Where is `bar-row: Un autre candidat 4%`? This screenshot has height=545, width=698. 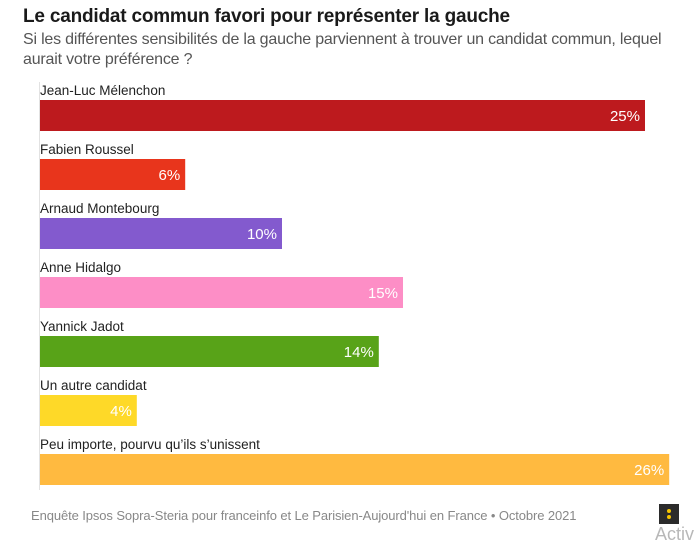
bar-row: Un autre candidat 4% is located at coordinates (93, 402).